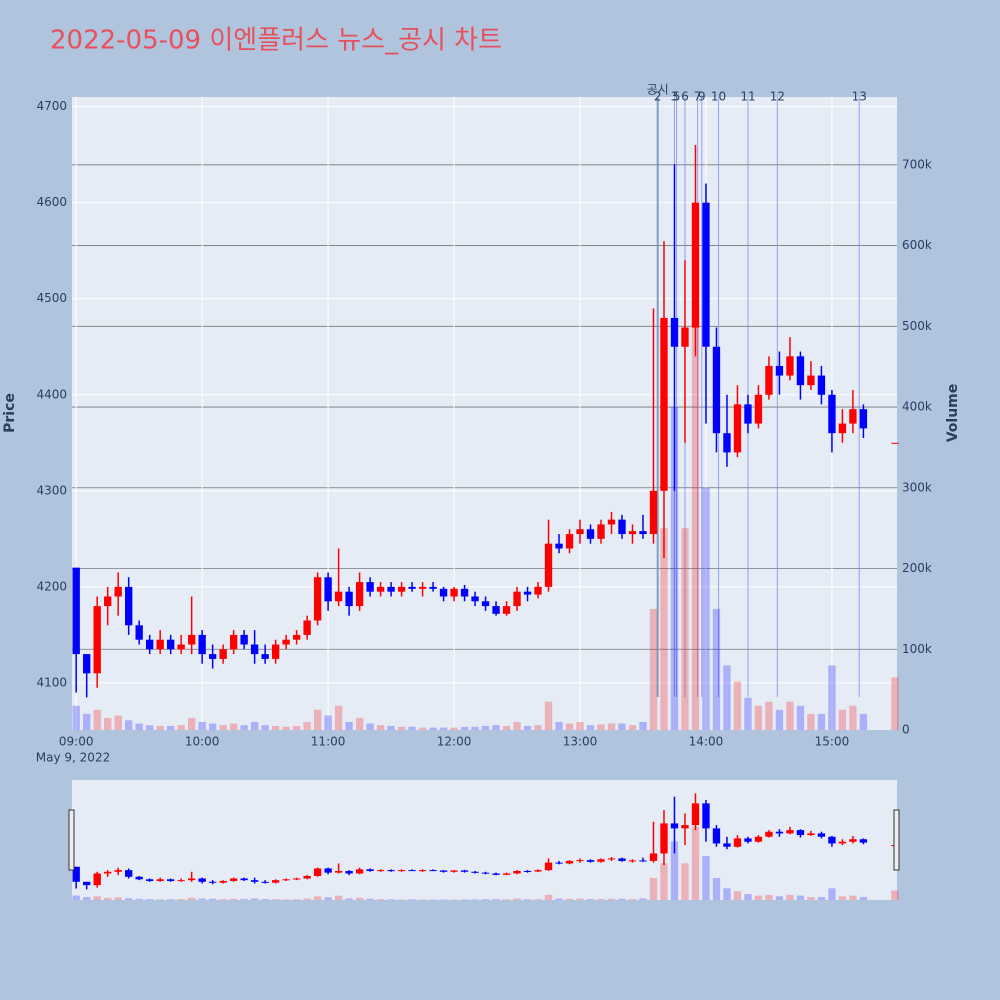  Describe the element at coordinates (484, 840) in the screenshot. I see `range-slider` at that location.